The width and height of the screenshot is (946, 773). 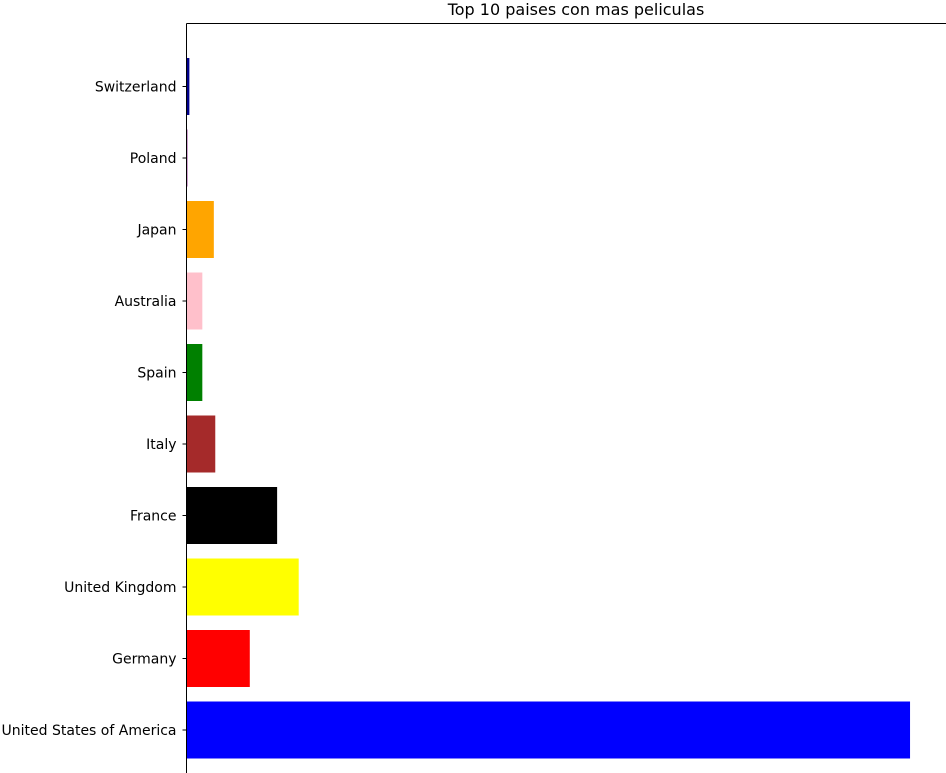 What do you see at coordinates (156, 231) in the screenshot?
I see `y-tick-label-japan: Japan` at bounding box center [156, 231].